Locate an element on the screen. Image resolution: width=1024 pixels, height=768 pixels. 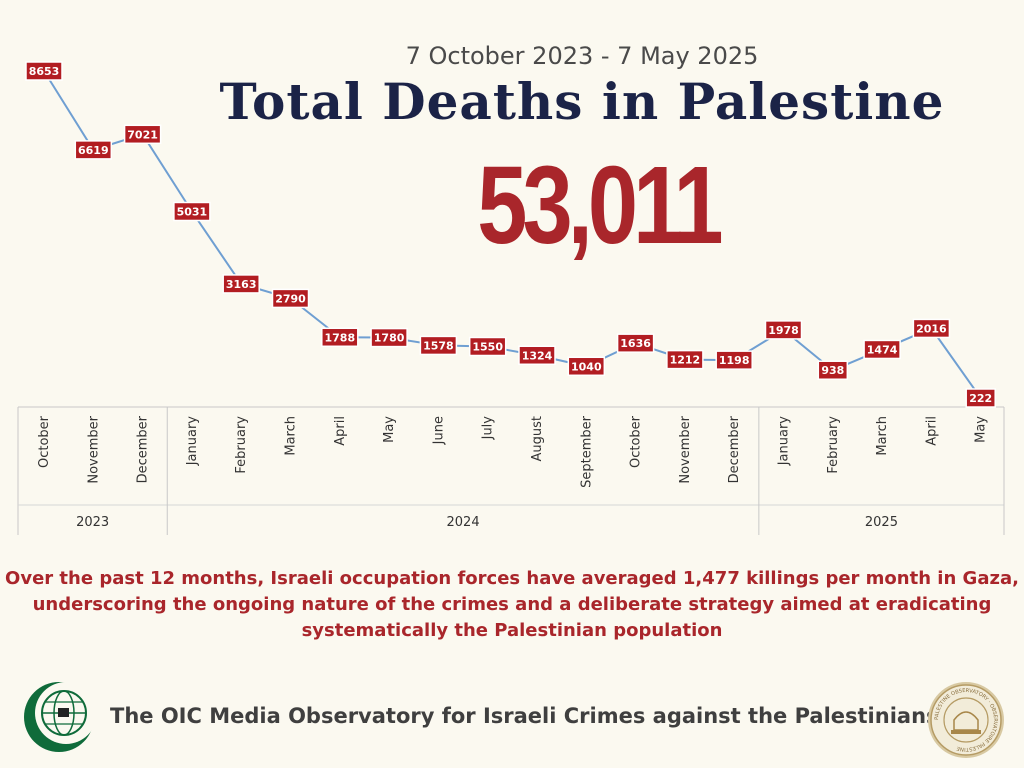
data-label: 222 is located at coordinates (980, 398).